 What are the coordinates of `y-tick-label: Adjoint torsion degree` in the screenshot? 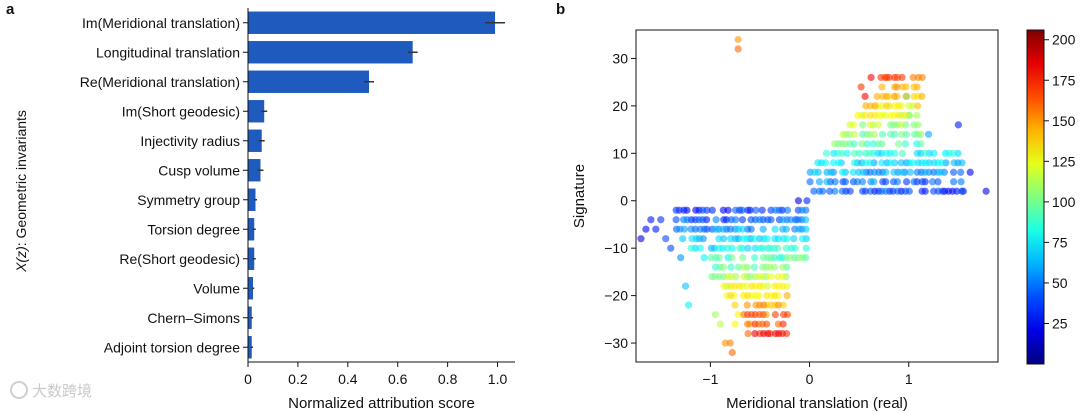 It's located at (172, 347).